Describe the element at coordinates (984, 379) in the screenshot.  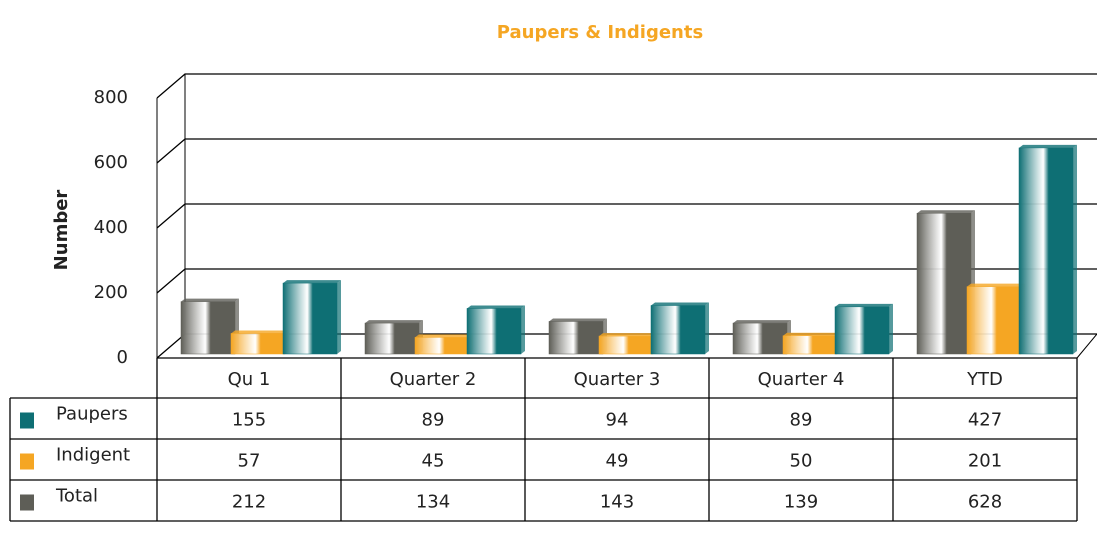
I see `category-label: YTD` at that location.